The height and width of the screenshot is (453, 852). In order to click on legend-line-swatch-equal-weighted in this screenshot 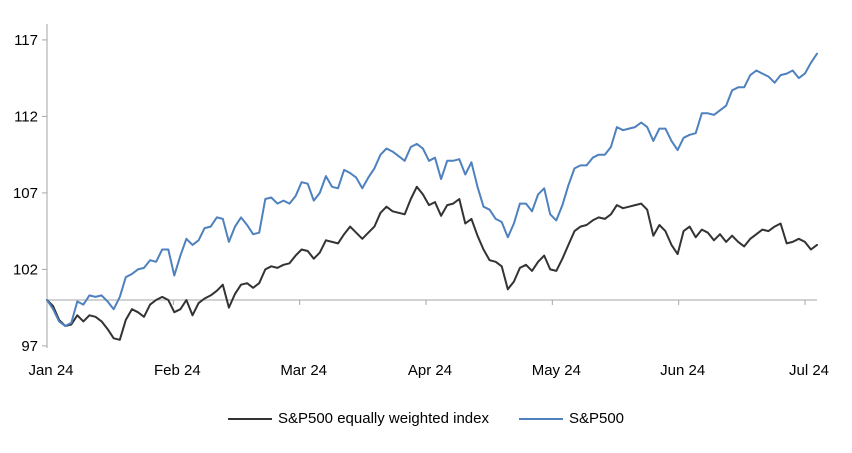, I will do `click(249, 418)`.